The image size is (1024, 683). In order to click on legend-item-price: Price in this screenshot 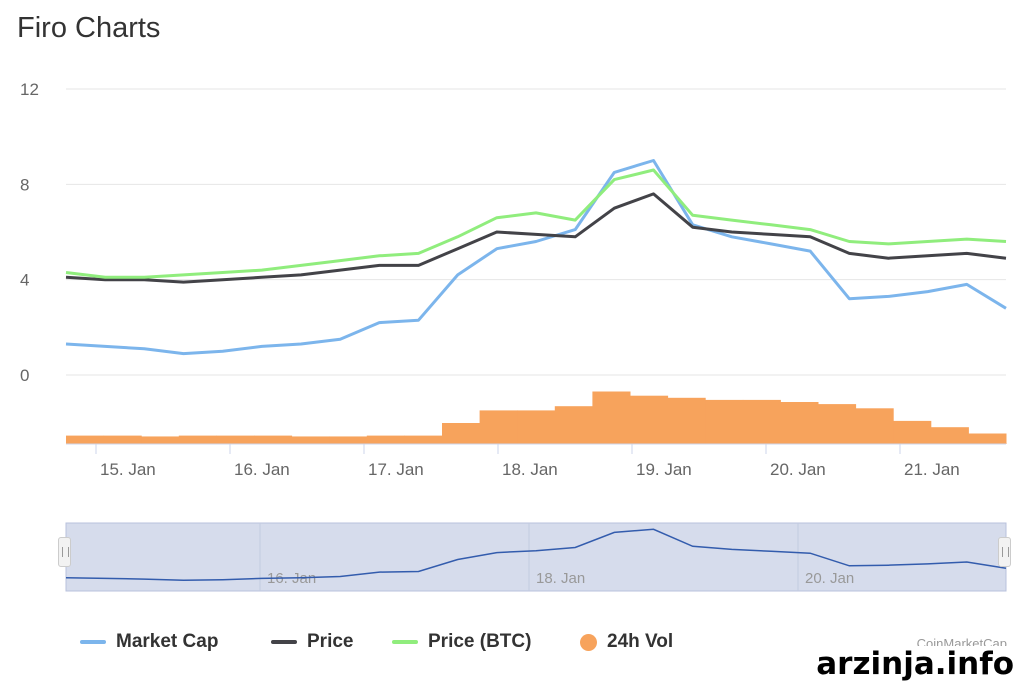, I will do `click(312, 642)`.